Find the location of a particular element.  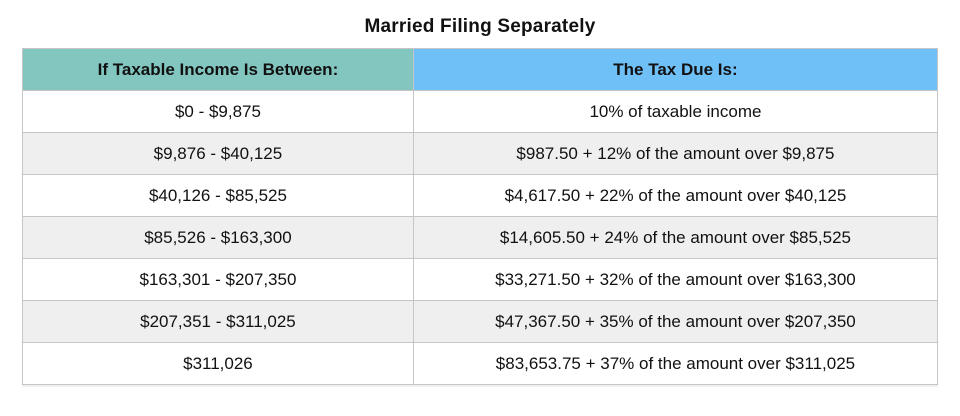

income-range-cell: $9,876 - $40,125 is located at coordinates (218, 153).